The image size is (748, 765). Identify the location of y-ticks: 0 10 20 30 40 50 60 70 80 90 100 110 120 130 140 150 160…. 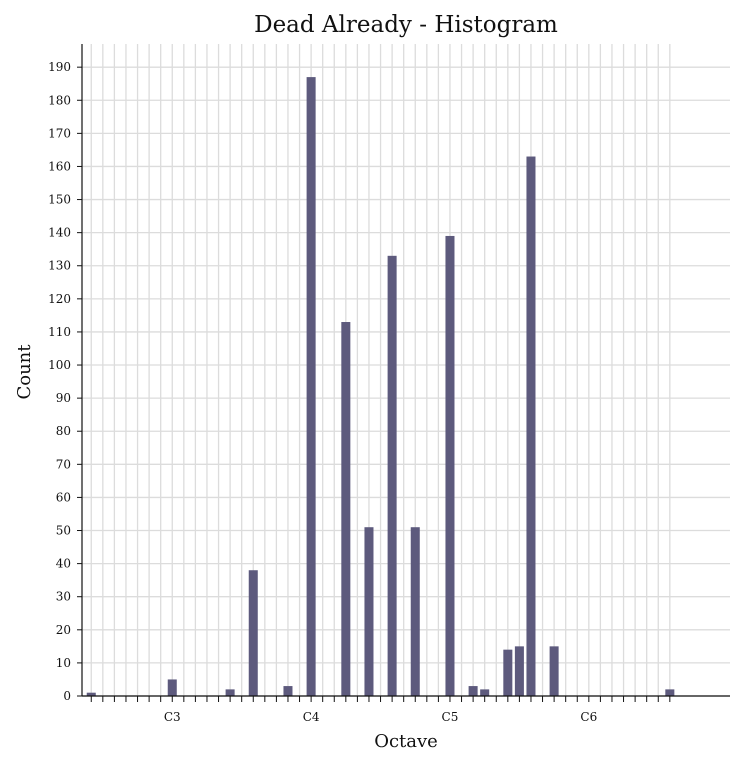
(65, 381).